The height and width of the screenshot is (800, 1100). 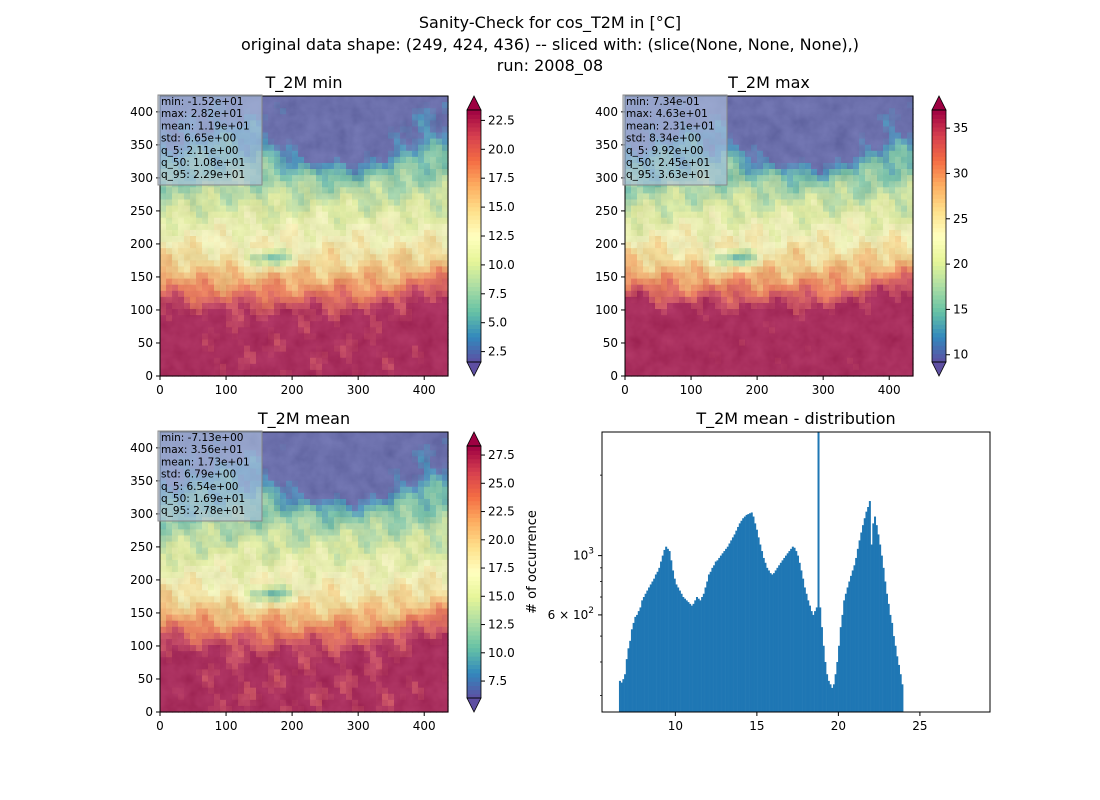 What do you see at coordinates (205, 462) in the screenshot?
I see `stats-line: mean: 1.73e+01` at bounding box center [205, 462].